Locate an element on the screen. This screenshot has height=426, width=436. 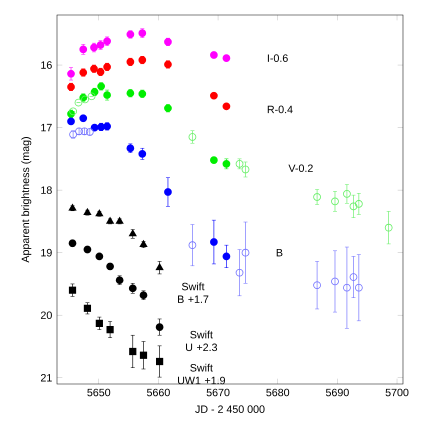
x-tick-label: 5690 is located at coordinates (337, 392).